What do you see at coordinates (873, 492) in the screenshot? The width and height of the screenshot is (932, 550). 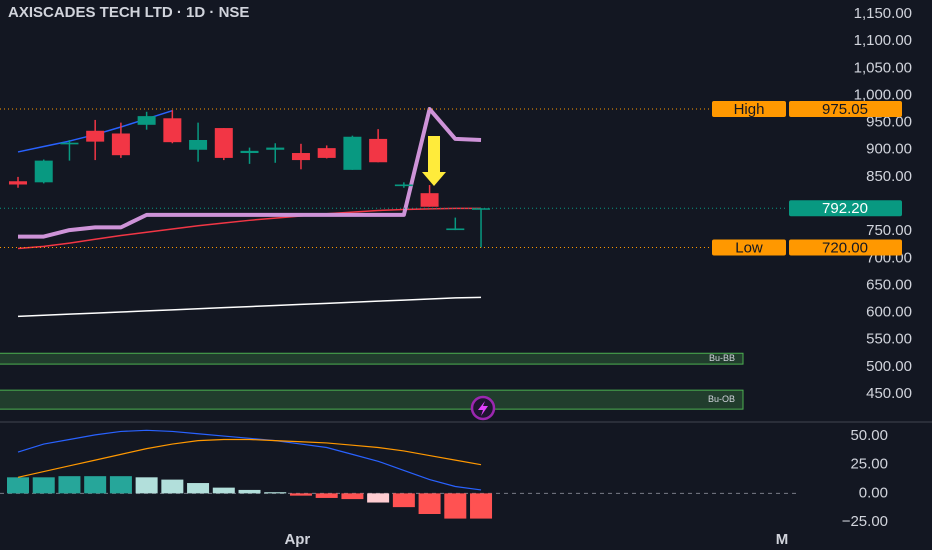 I see `y-tick-label: 0.00` at bounding box center [873, 492].